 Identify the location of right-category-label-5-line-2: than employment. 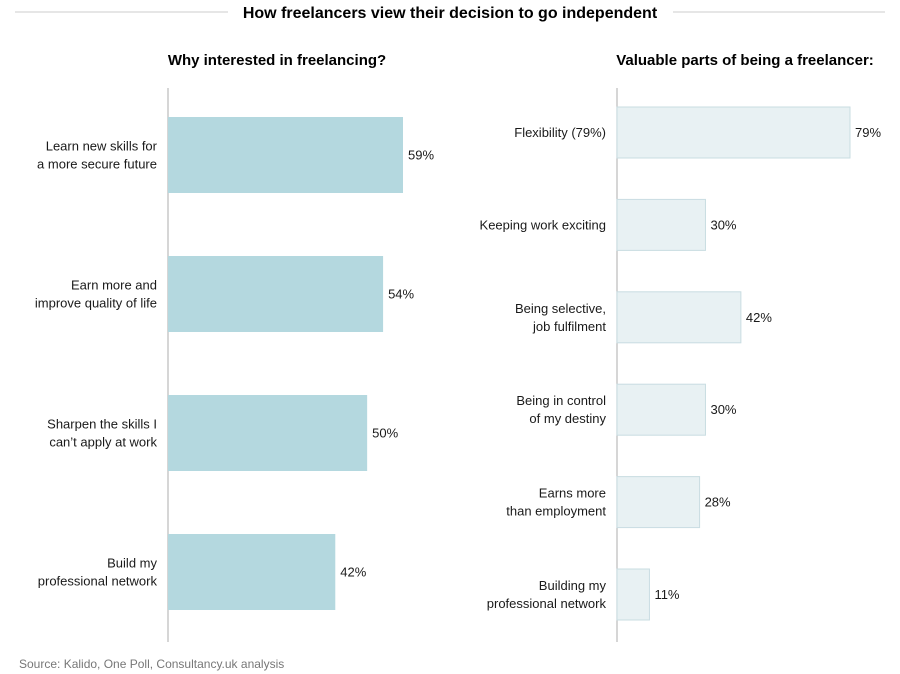
(556, 511).